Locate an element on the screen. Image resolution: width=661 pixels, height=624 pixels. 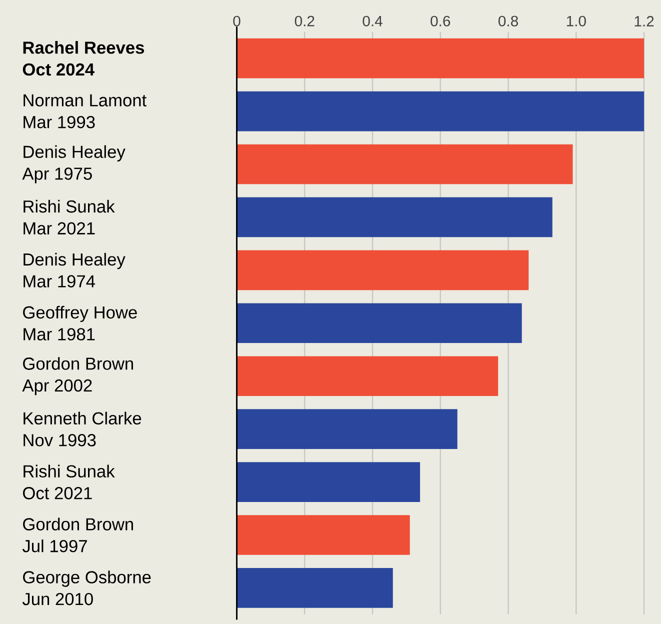
y-tick-label: George Osborne Jun 2010 is located at coordinates (86, 588).